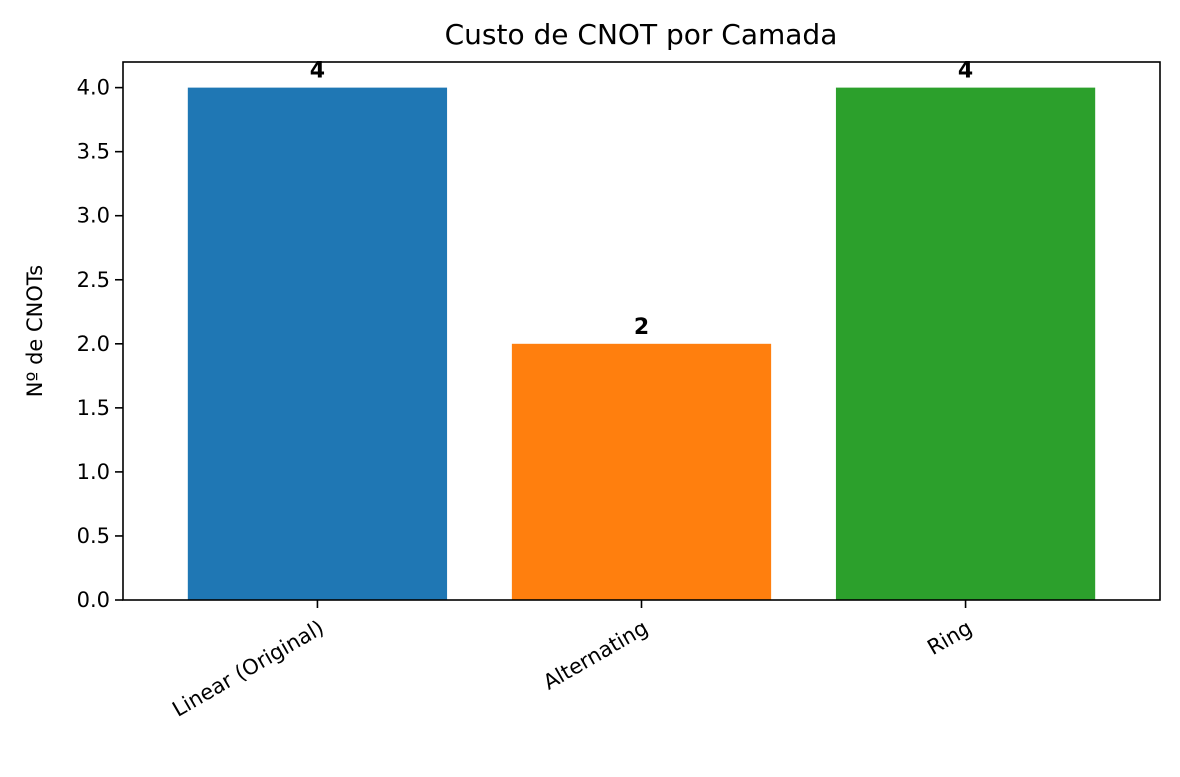 The width and height of the screenshot is (1180, 777). I want to click on x-axis-ticks: Linear (Original) Alternating Ring, so click(572, 661).